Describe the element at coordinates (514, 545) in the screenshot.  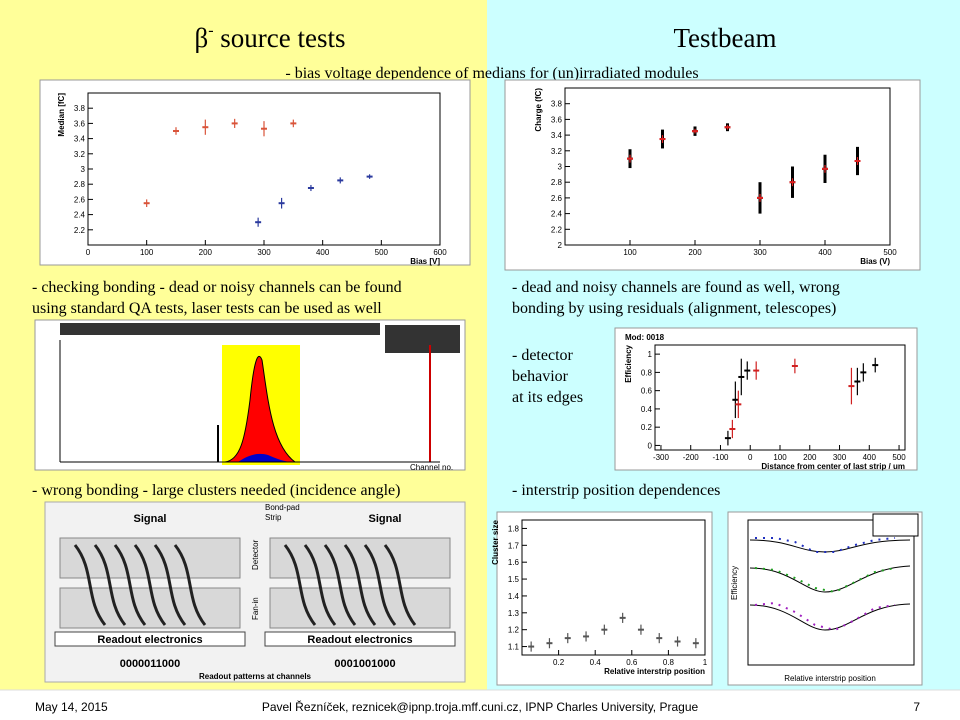
I see `y-tick-label: 1.7` at that location.